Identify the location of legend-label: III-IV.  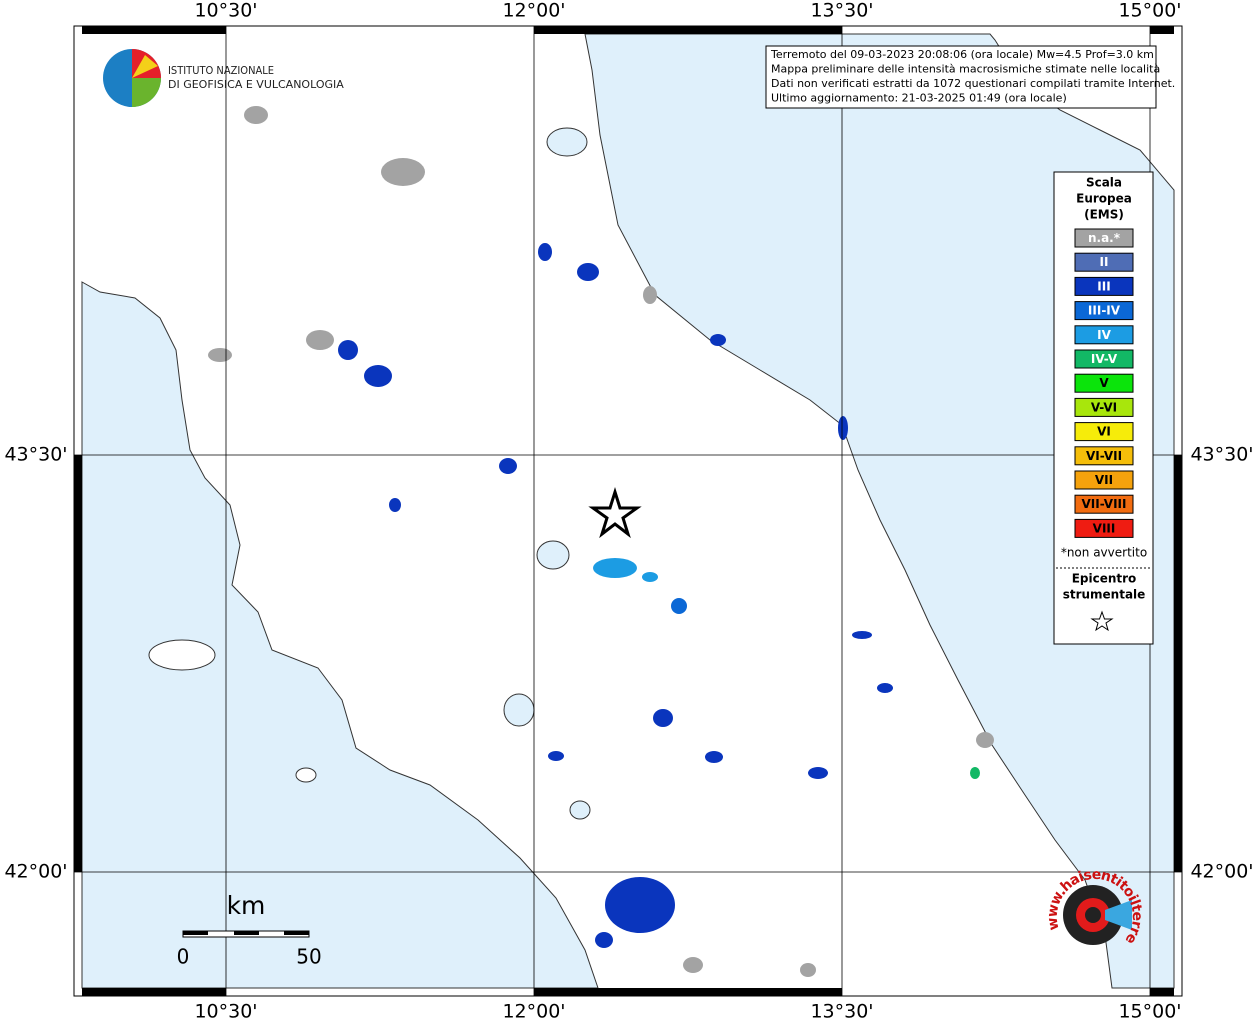
(1104, 311).